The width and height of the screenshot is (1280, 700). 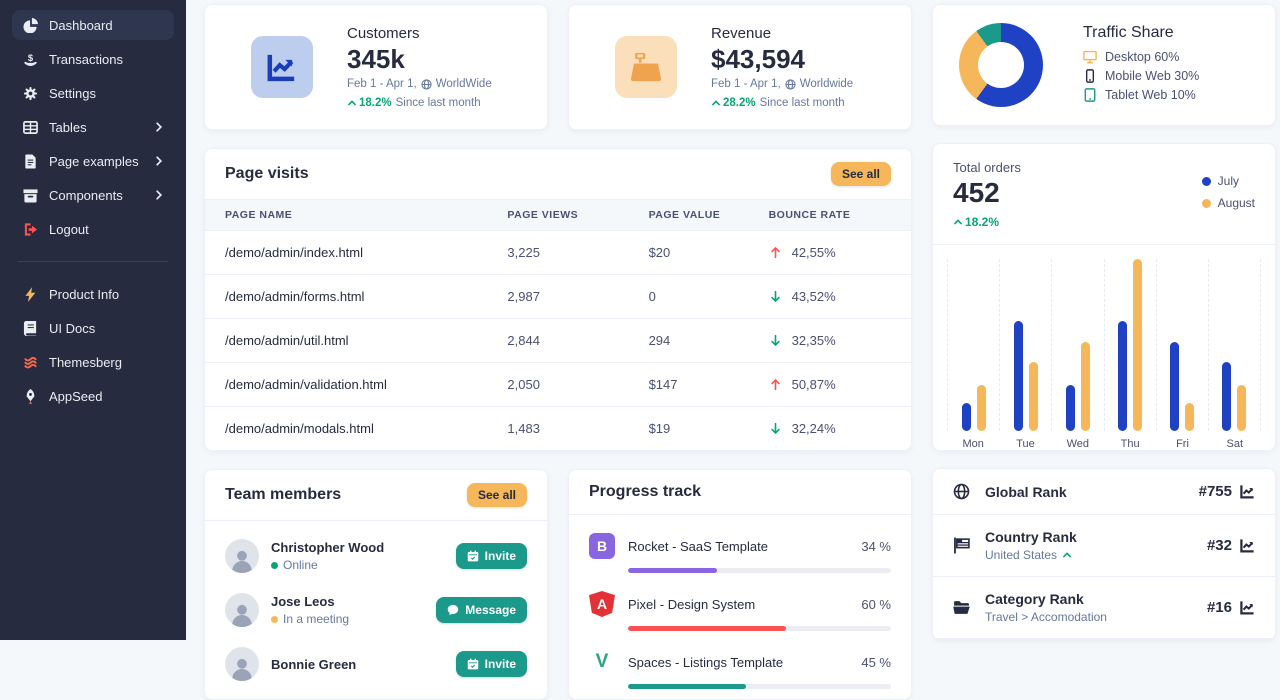 I want to click on team-members-title: Team members, so click(x=283, y=494).